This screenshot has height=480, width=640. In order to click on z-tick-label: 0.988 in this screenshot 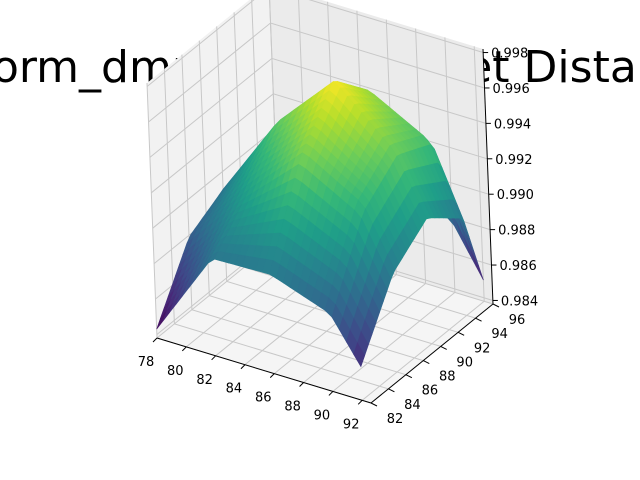, I will do `click(516, 231)`.